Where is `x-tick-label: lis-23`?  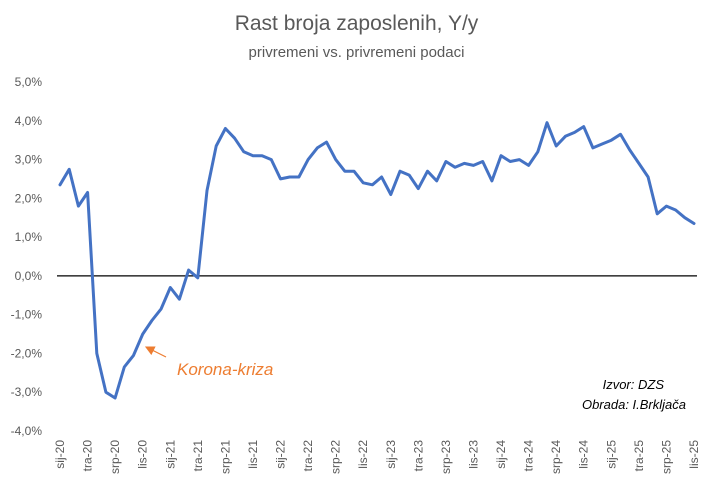
x-tick-label: lis-23 is located at coordinates (473, 454).